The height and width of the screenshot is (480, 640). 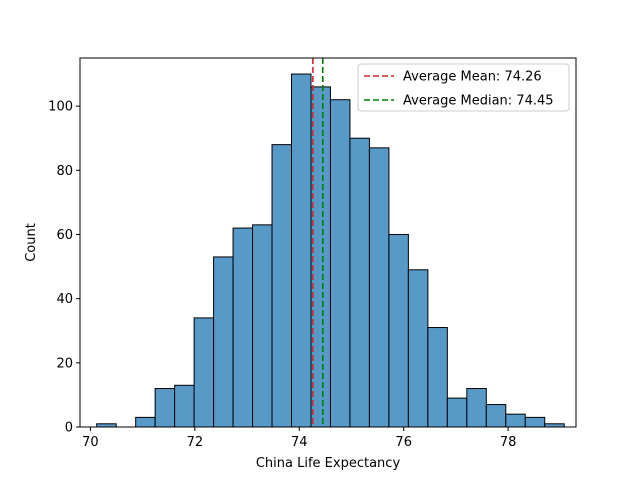 What do you see at coordinates (478, 101) in the screenshot?
I see `legend-entry: Average Median: 74.45` at bounding box center [478, 101].